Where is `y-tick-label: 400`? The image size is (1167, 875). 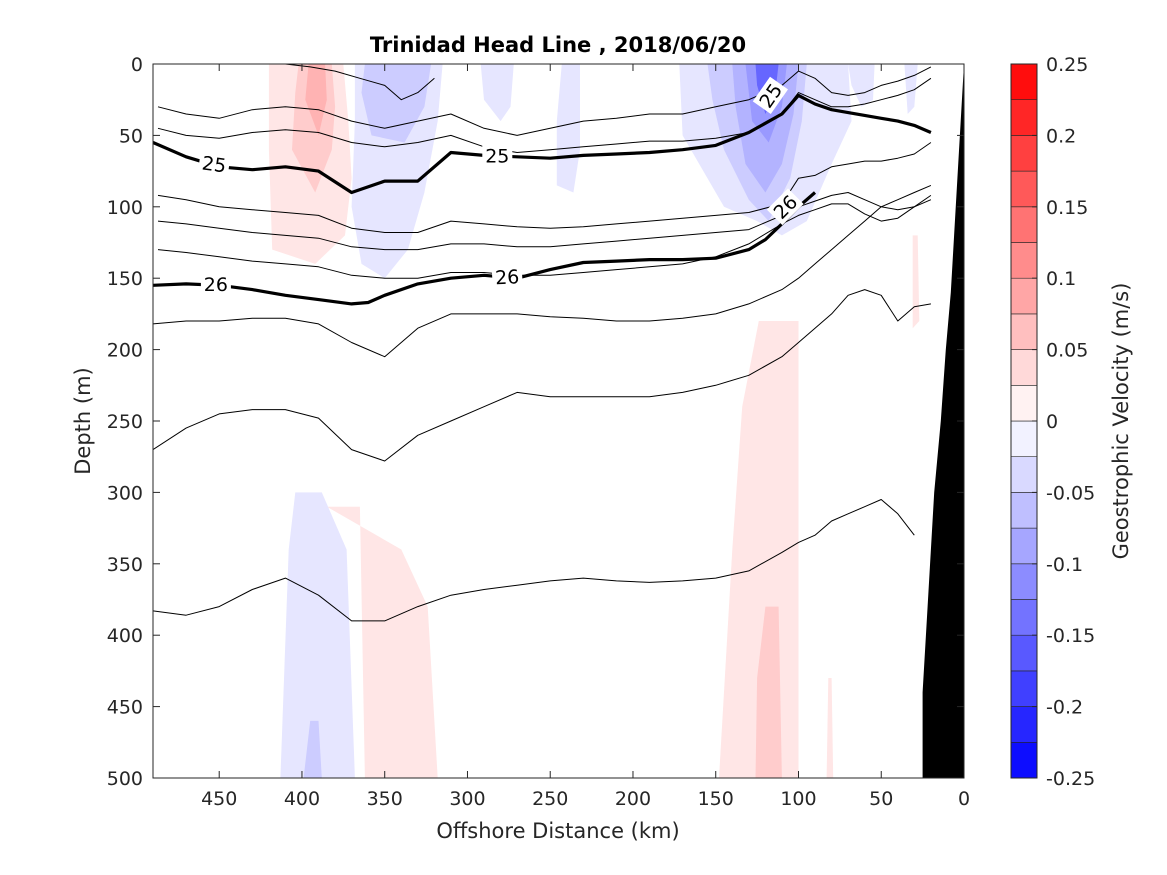 y-tick-label: 400 is located at coordinates (125, 636).